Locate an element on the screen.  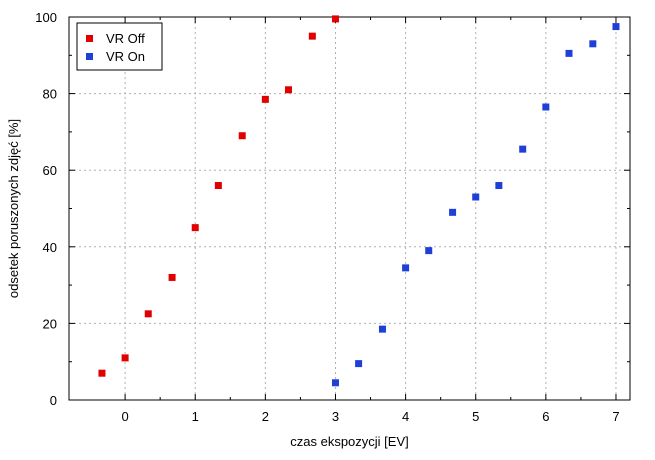
x-tick-label: 2 is located at coordinates (265, 416).